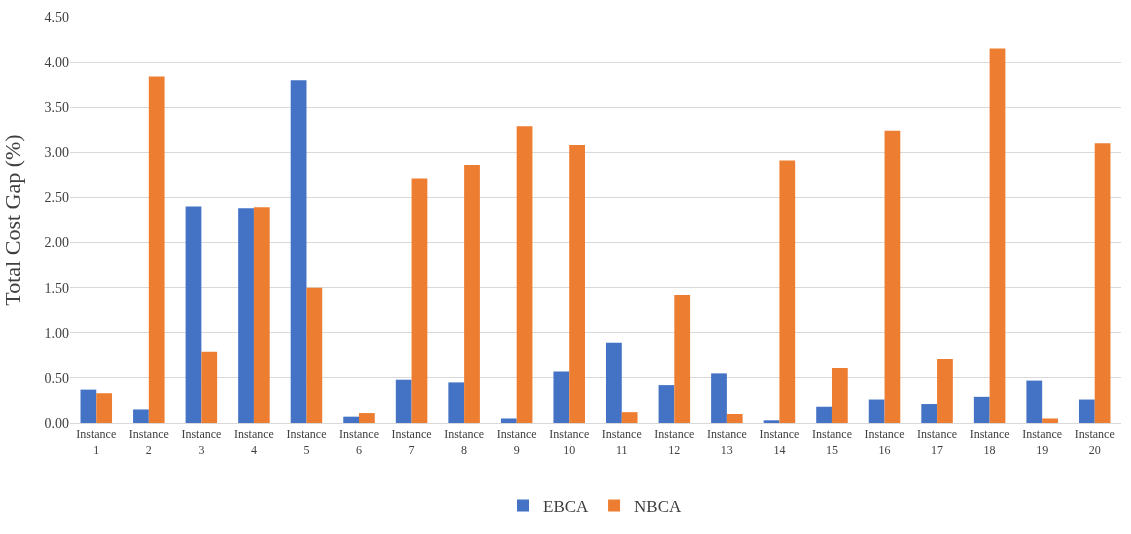  I want to click on y-tick-label: 2.50, so click(56, 198).